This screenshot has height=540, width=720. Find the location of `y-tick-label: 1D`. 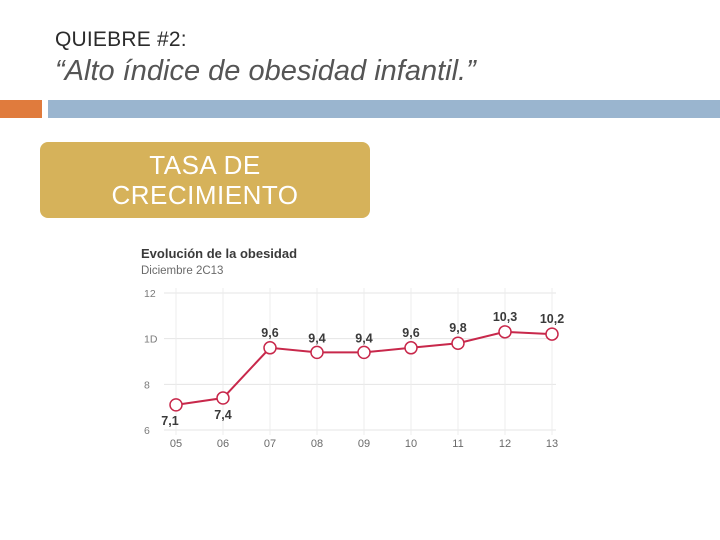

y-tick-label: 1D is located at coordinates (151, 340).